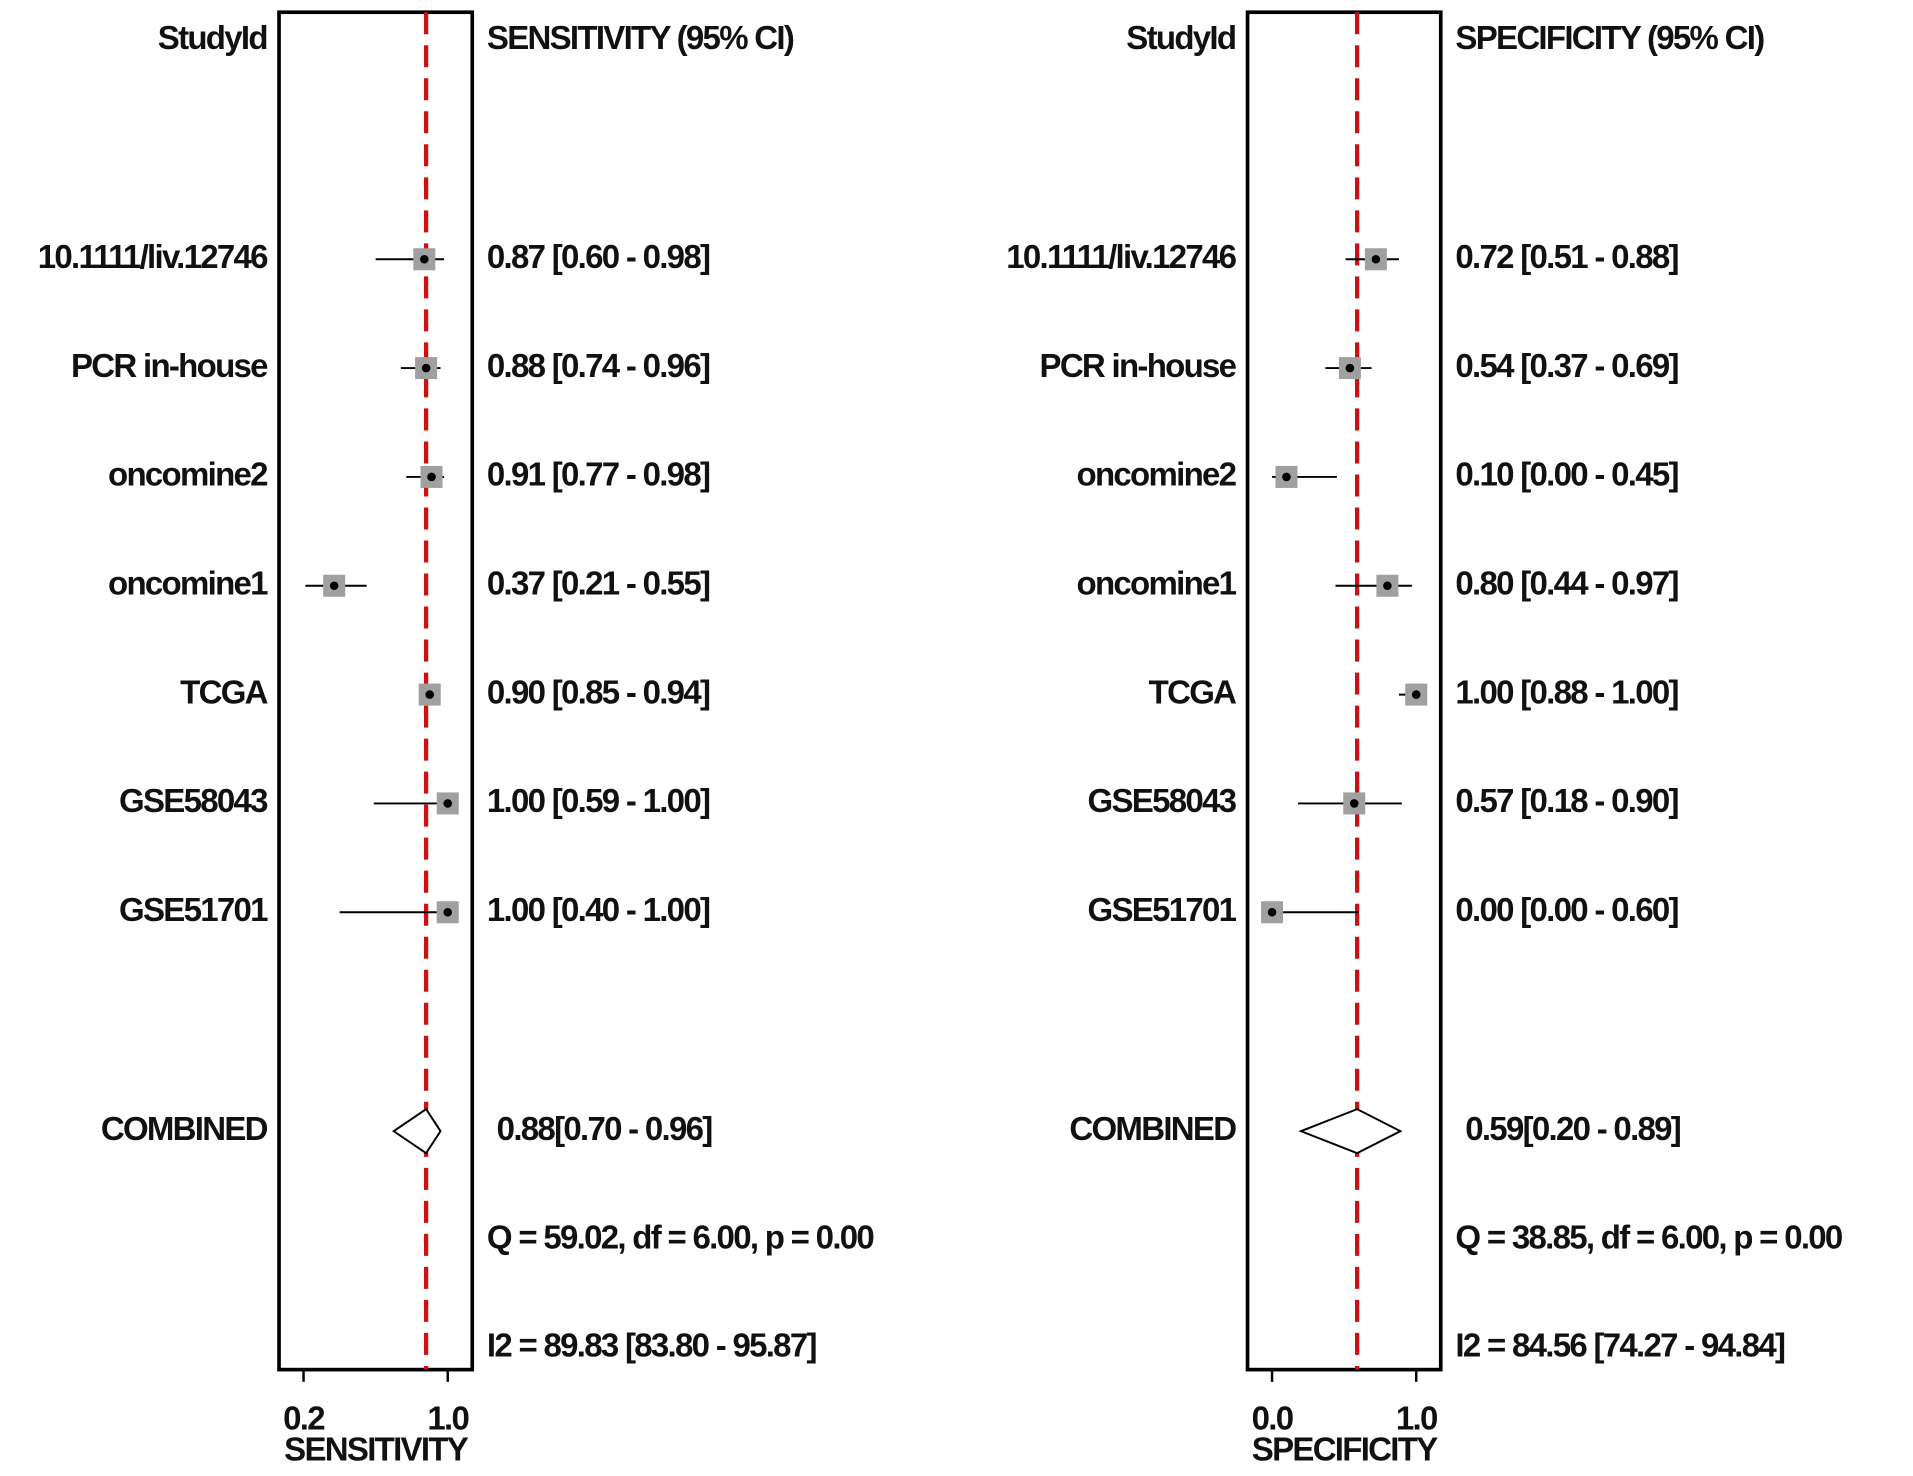 Image resolution: width=1913 pixels, height=1476 pixels. I want to click on value-label: 0.00 [0.00 - 0.60], so click(1566, 909).